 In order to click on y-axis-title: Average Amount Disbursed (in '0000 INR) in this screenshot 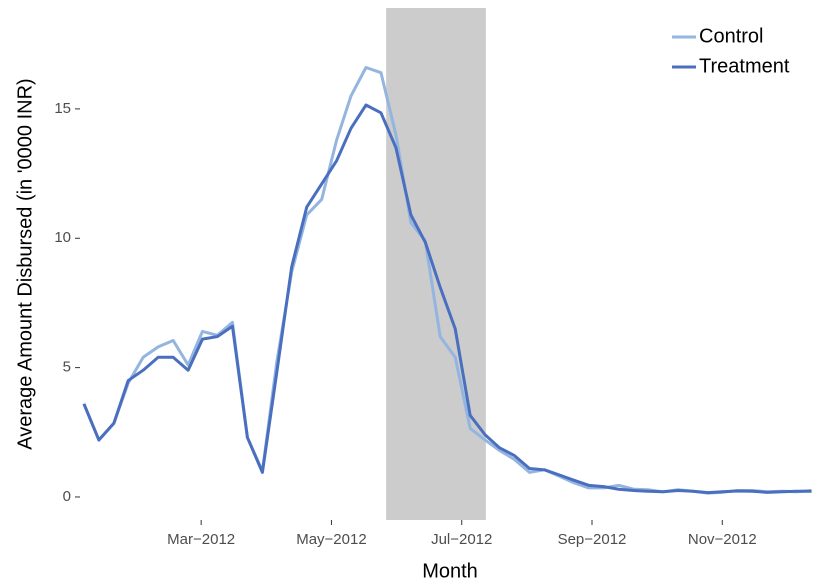, I will do `click(25, 263)`.